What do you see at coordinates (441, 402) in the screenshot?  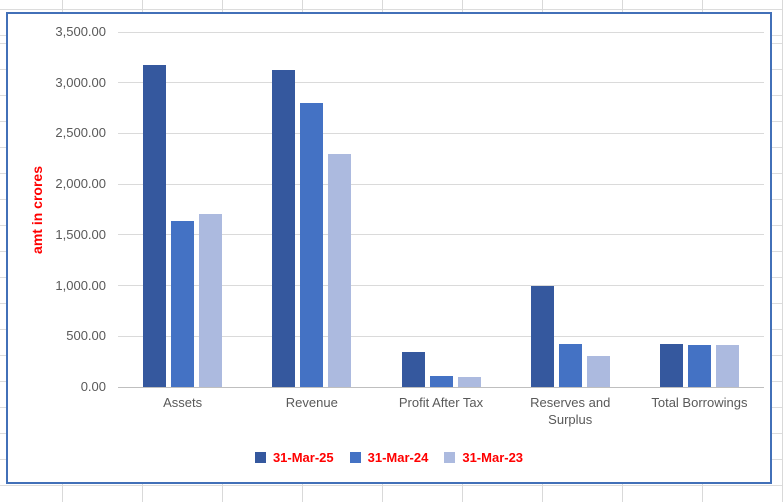 I see `category-label-profit-after-tax: Profit After Tax` at bounding box center [441, 402].